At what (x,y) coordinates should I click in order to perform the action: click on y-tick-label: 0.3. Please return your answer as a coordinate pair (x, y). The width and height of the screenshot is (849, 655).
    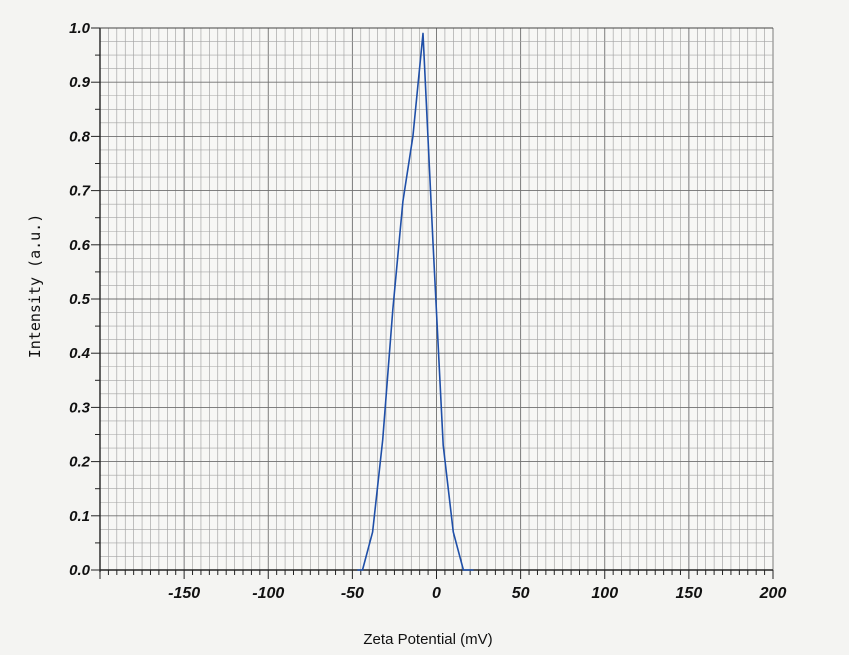
    Looking at the image, I should click on (80, 407).